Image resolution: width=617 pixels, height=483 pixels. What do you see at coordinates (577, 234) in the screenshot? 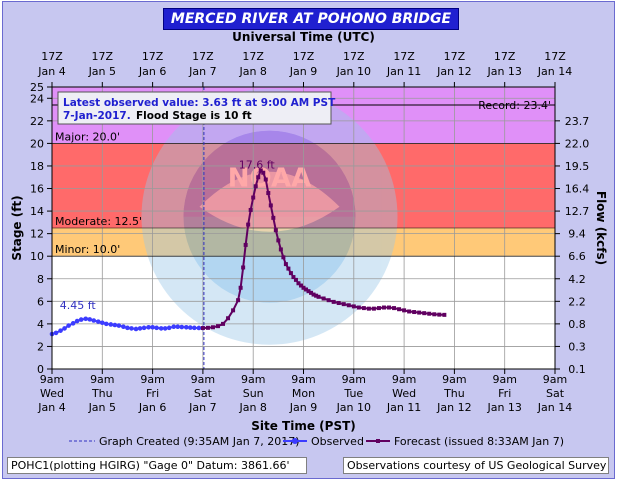
I see `y2-tick-label: 9.4` at bounding box center [577, 234].